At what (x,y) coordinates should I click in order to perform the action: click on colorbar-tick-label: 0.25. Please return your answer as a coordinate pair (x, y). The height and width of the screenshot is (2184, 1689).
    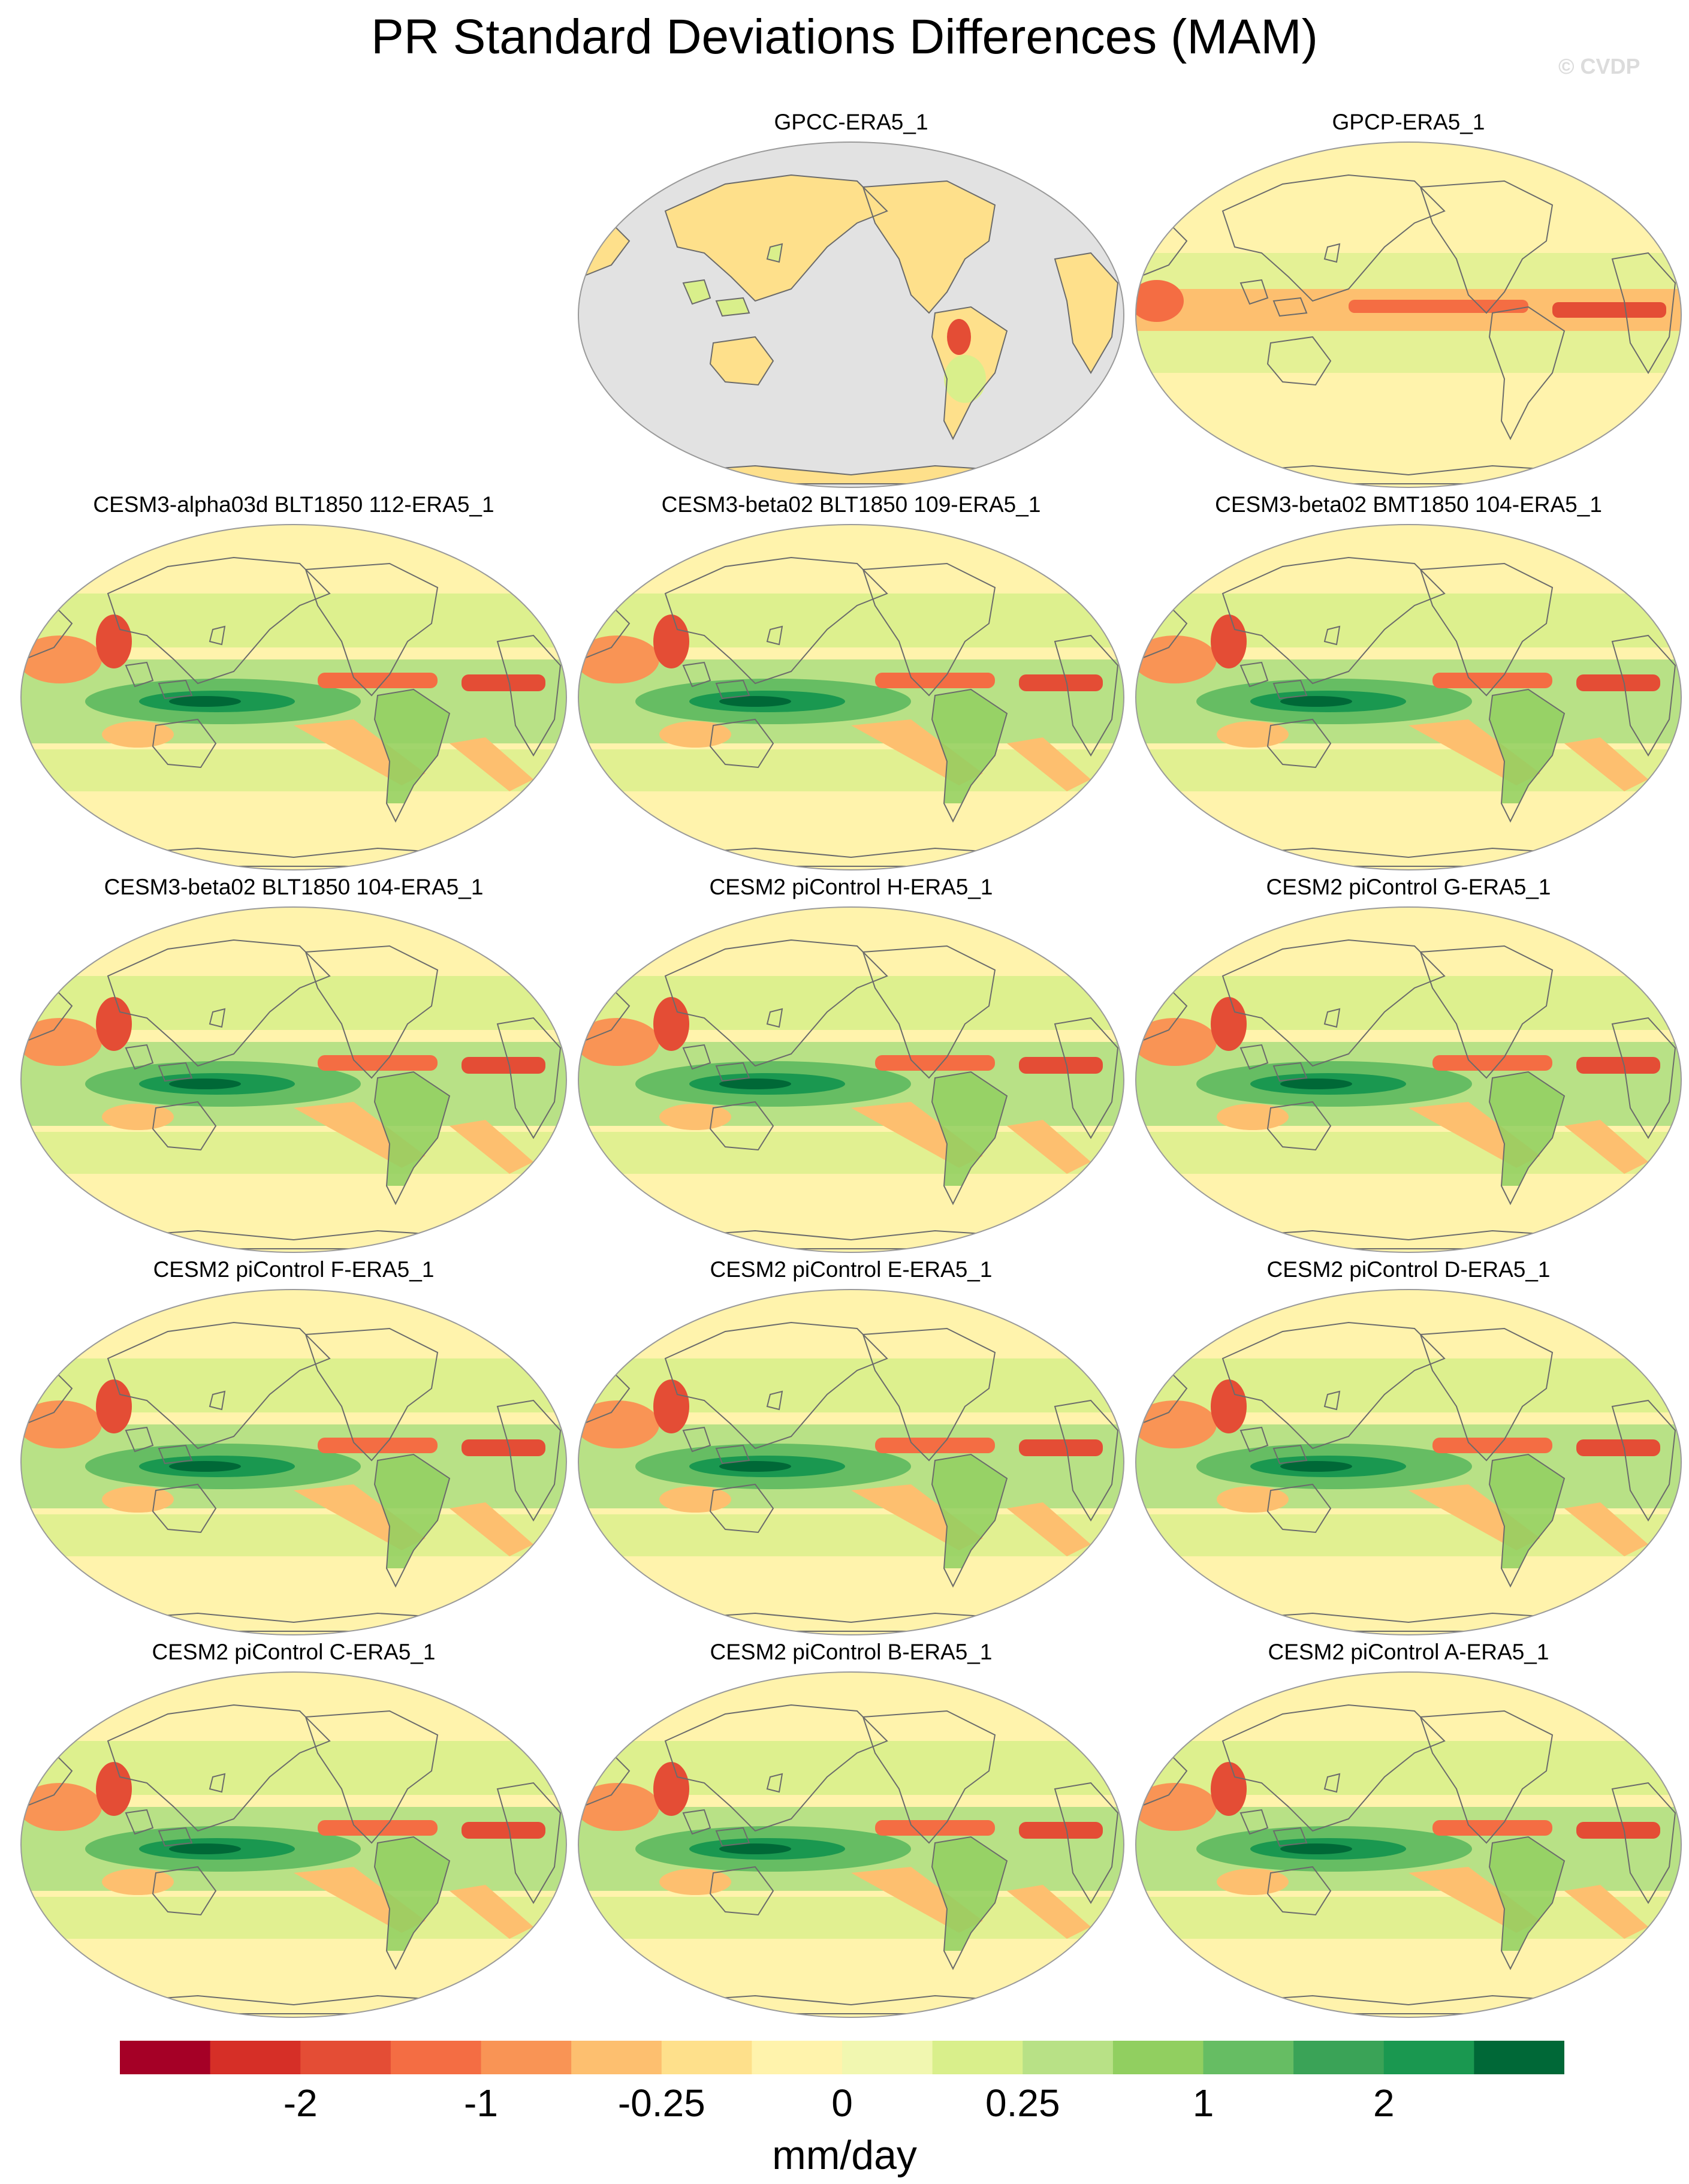
    Looking at the image, I should click on (1022, 2103).